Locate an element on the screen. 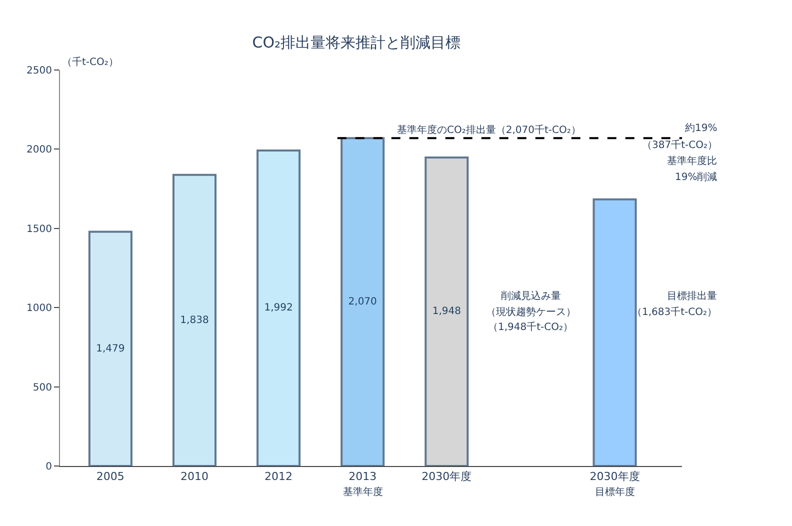 The width and height of the screenshot is (792, 526). data-label: 1,479 is located at coordinates (110, 348).